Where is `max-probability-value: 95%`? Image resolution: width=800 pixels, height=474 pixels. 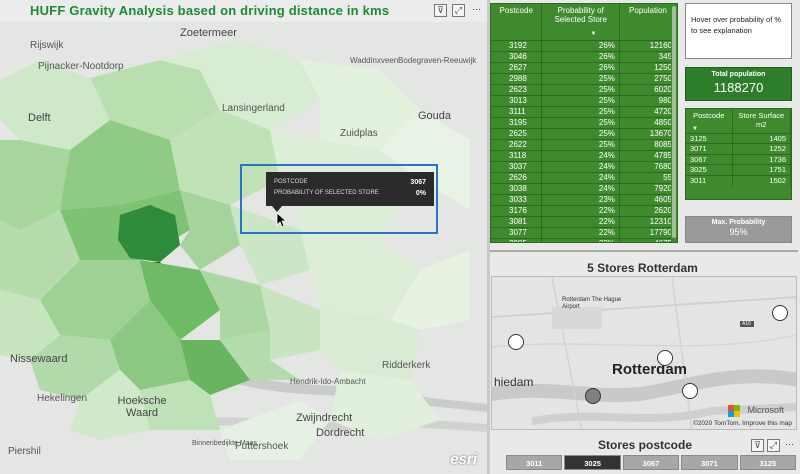 max-probability-value: 95% is located at coordinates (738, 232).